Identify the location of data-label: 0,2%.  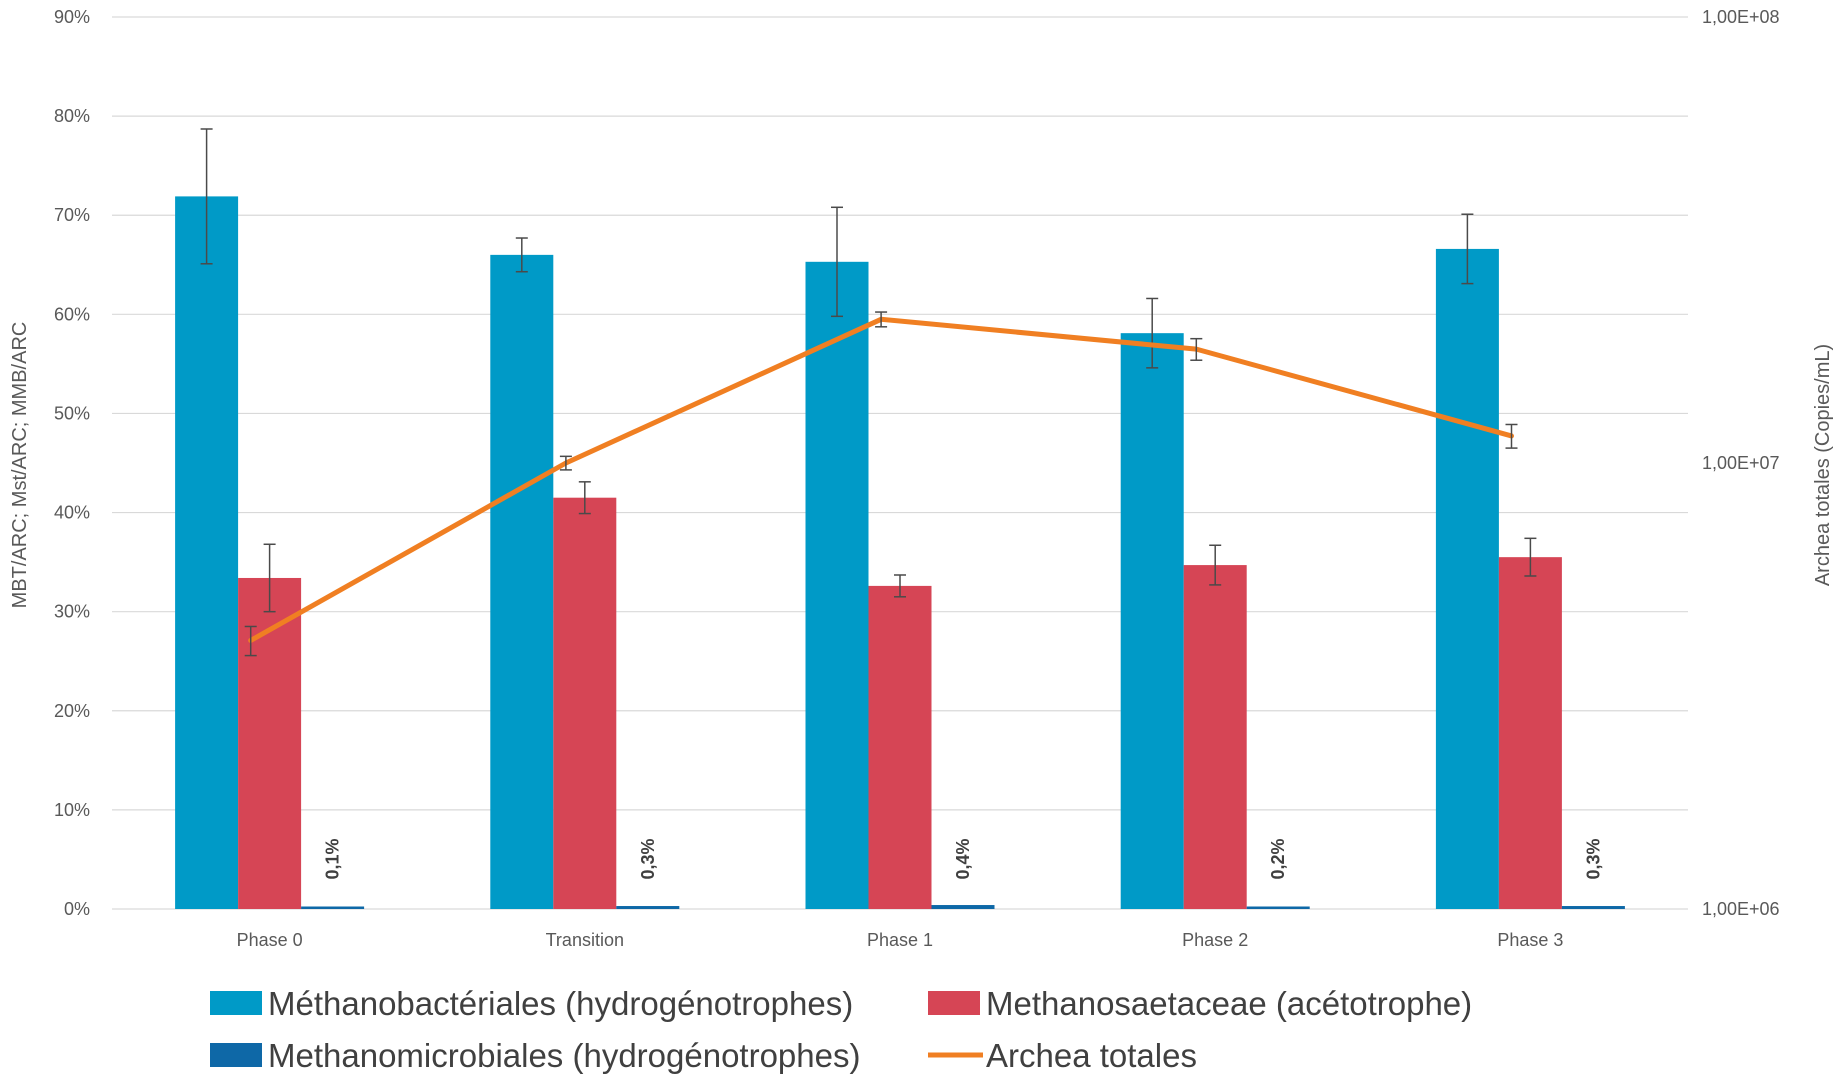
(1278, 858).